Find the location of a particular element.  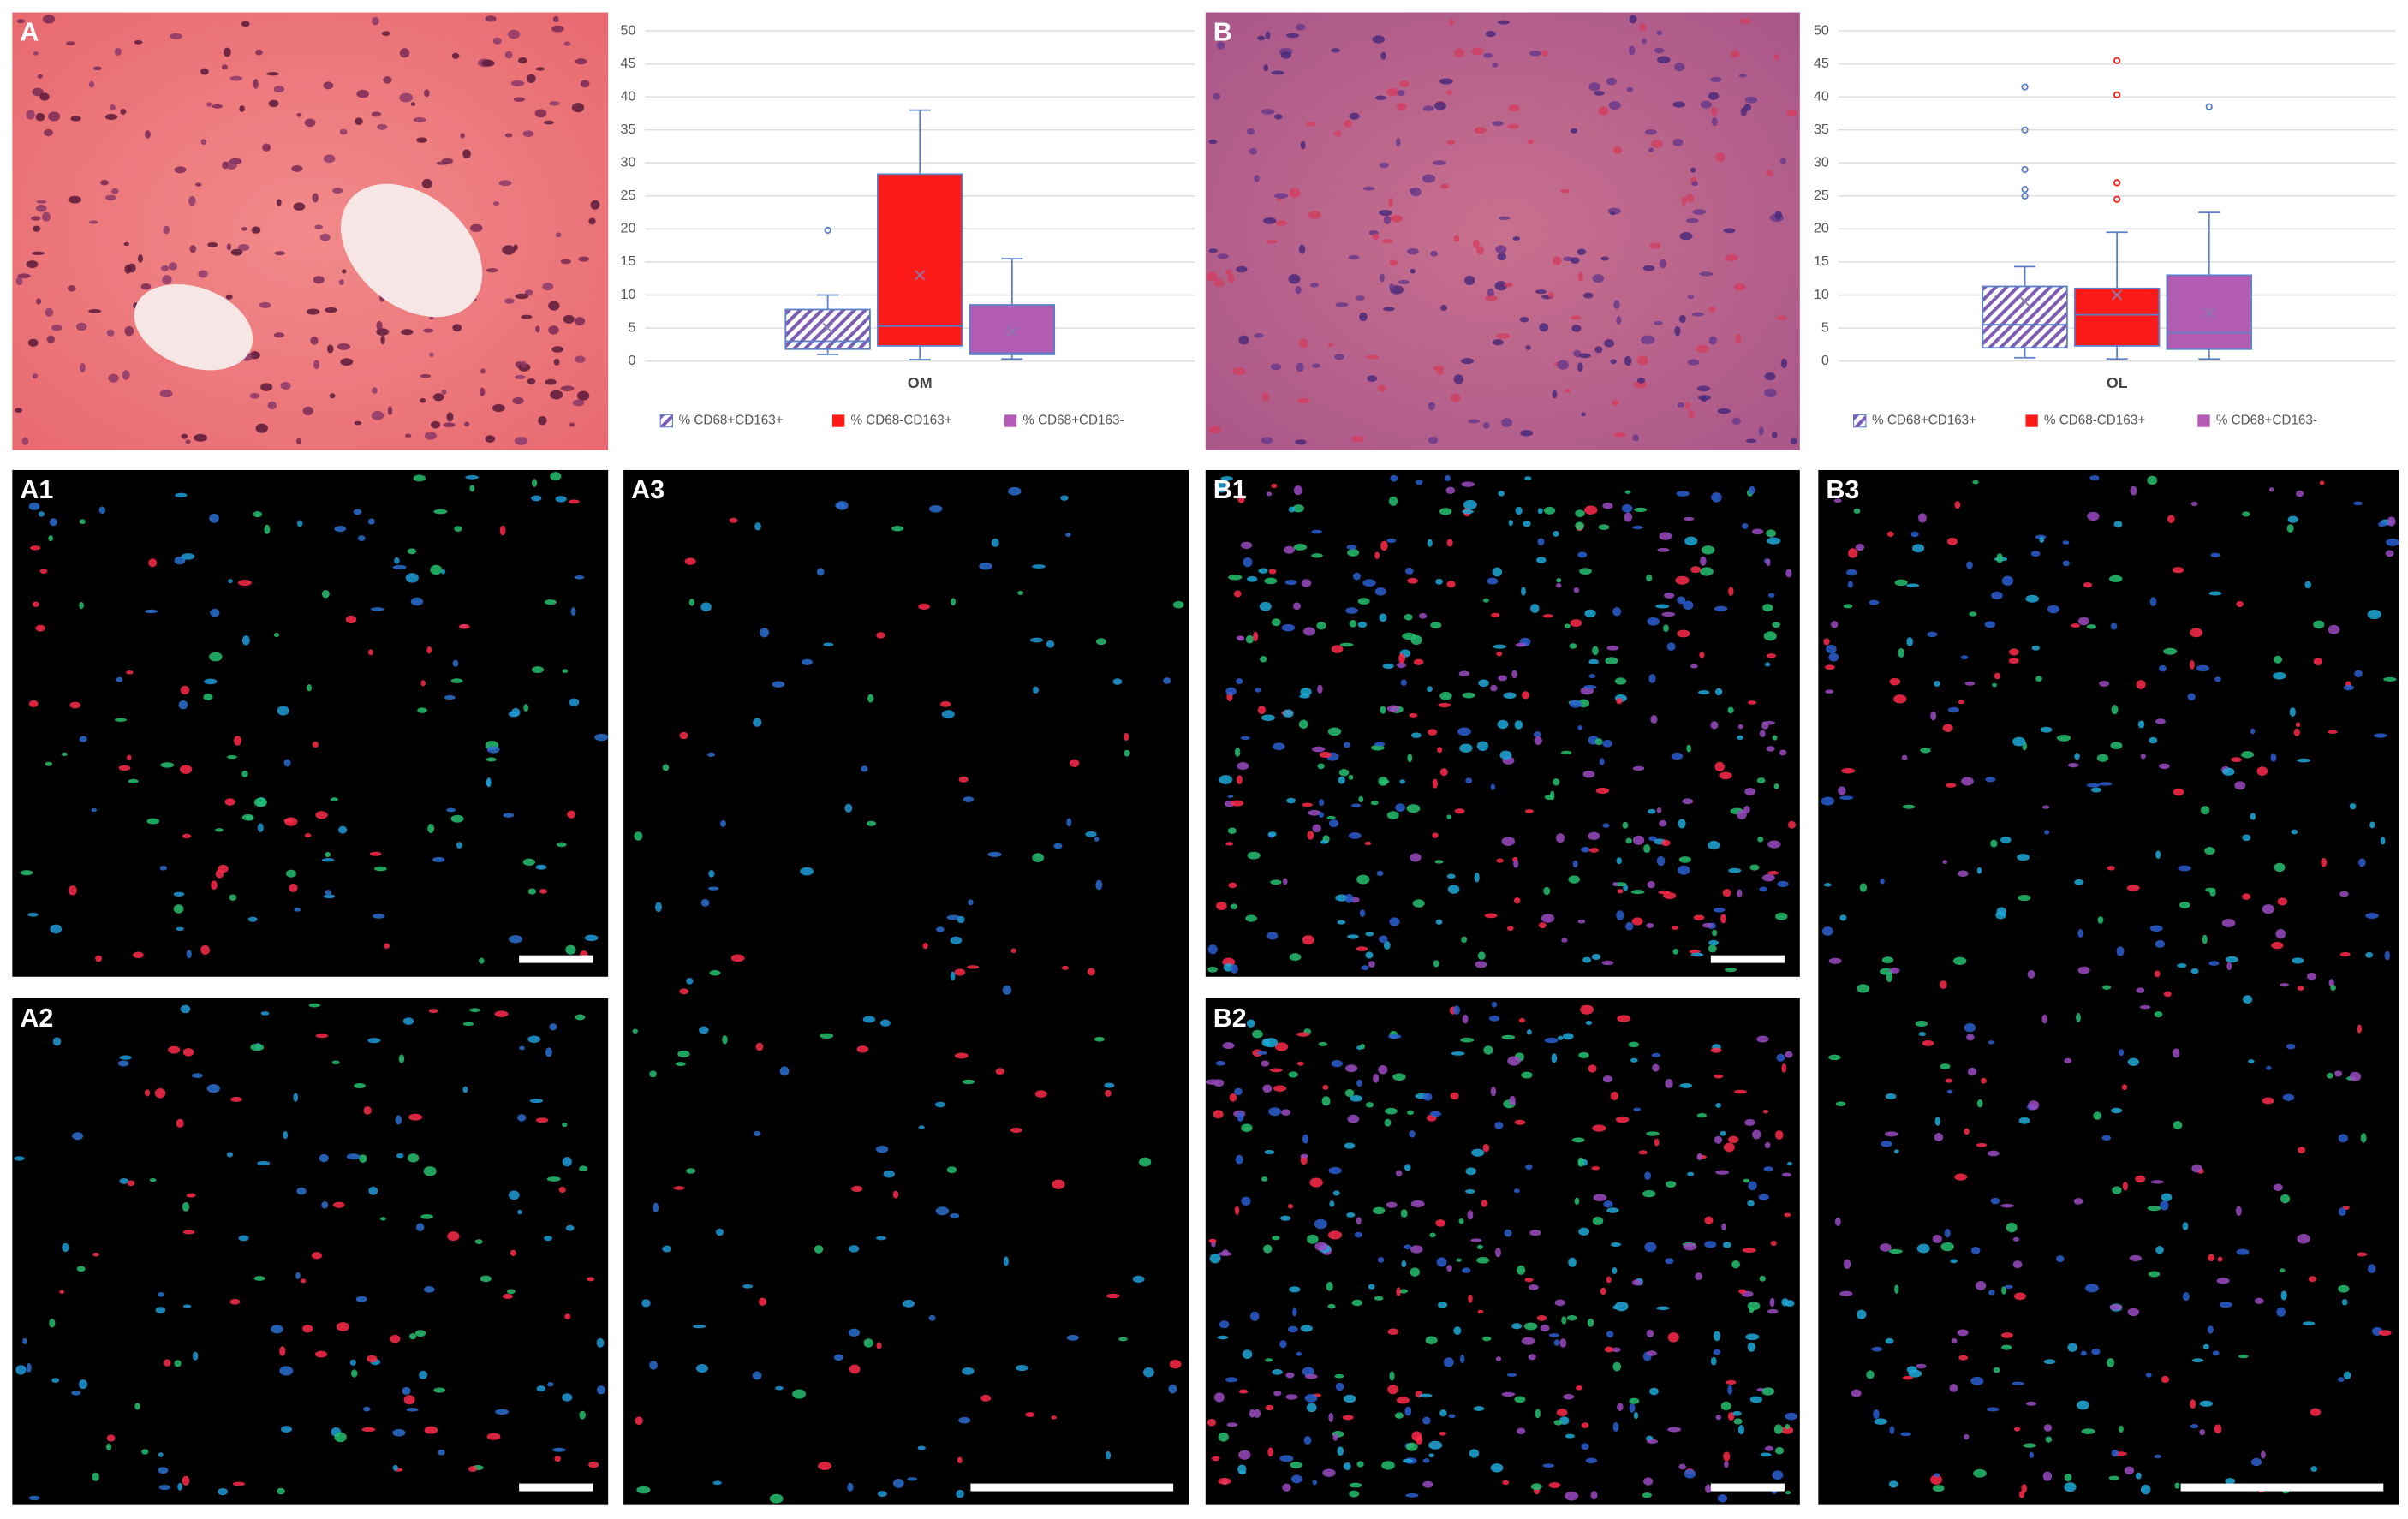

micrograph is located at coordinates (311, 723).